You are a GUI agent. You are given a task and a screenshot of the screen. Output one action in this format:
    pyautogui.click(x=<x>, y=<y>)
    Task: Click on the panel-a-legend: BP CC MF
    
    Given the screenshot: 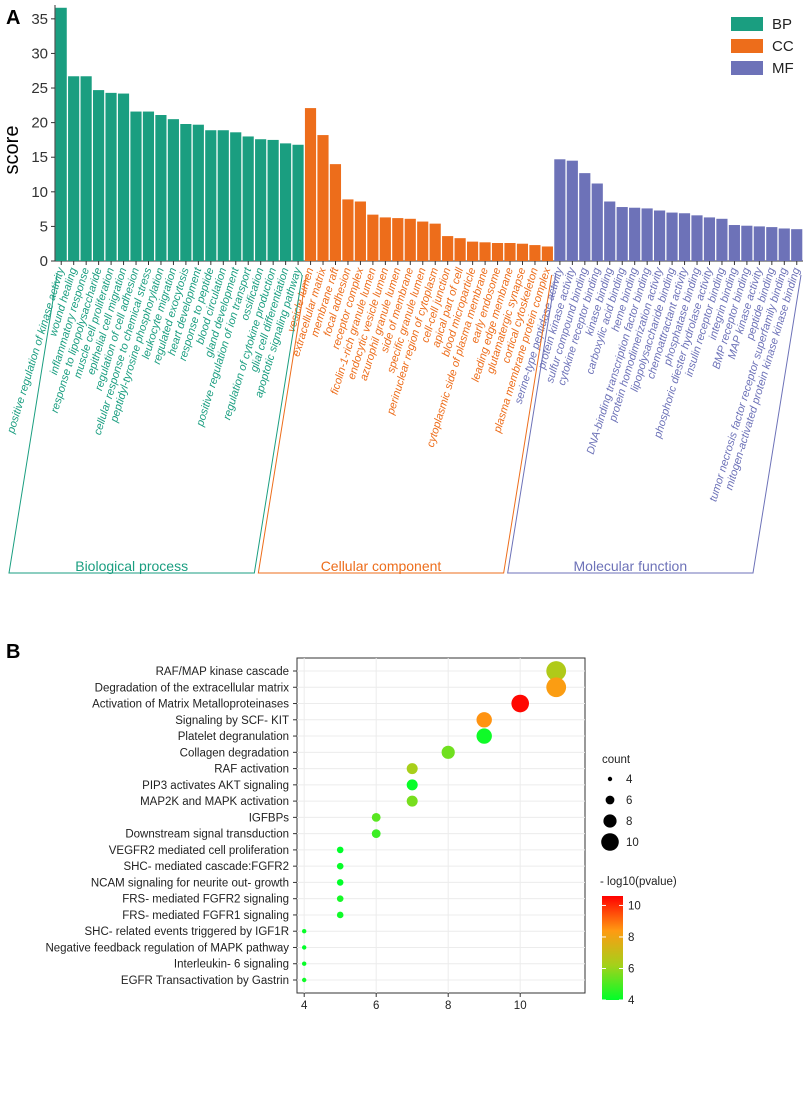 What is the action you would take?
    pyautogui.click(x=762, y=46)
    